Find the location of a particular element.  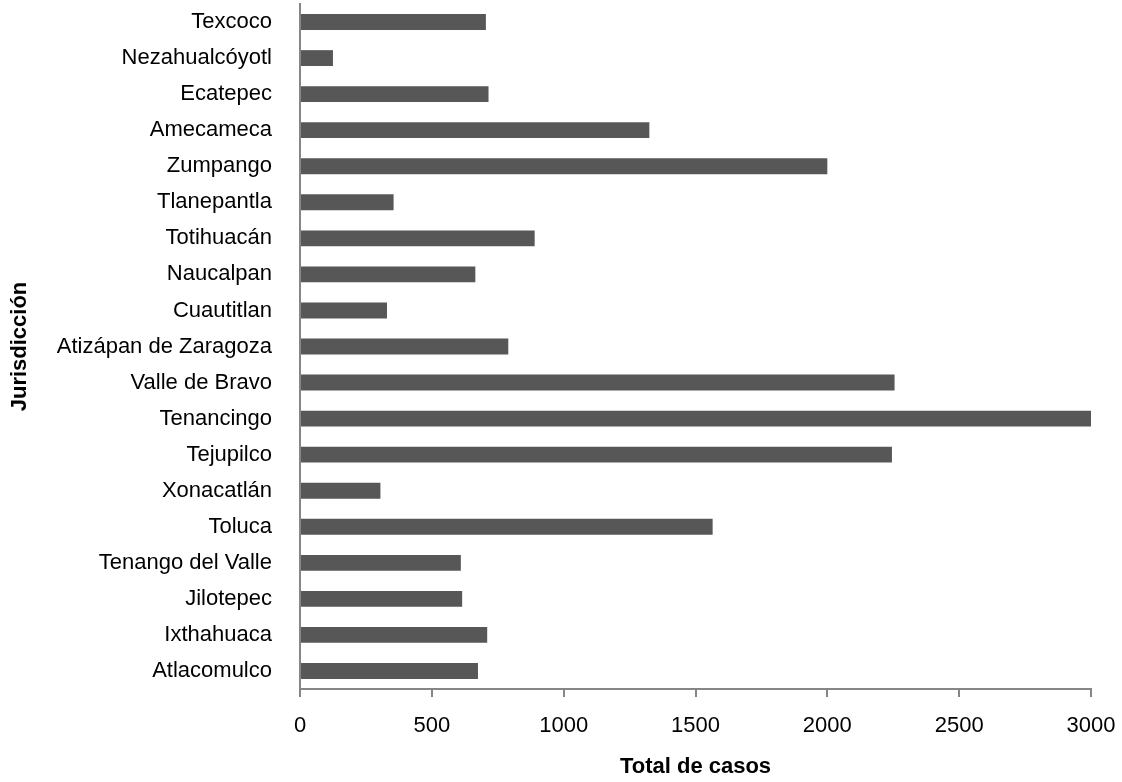

x-tick-label: 2000 is located at coordinates (827, 725).